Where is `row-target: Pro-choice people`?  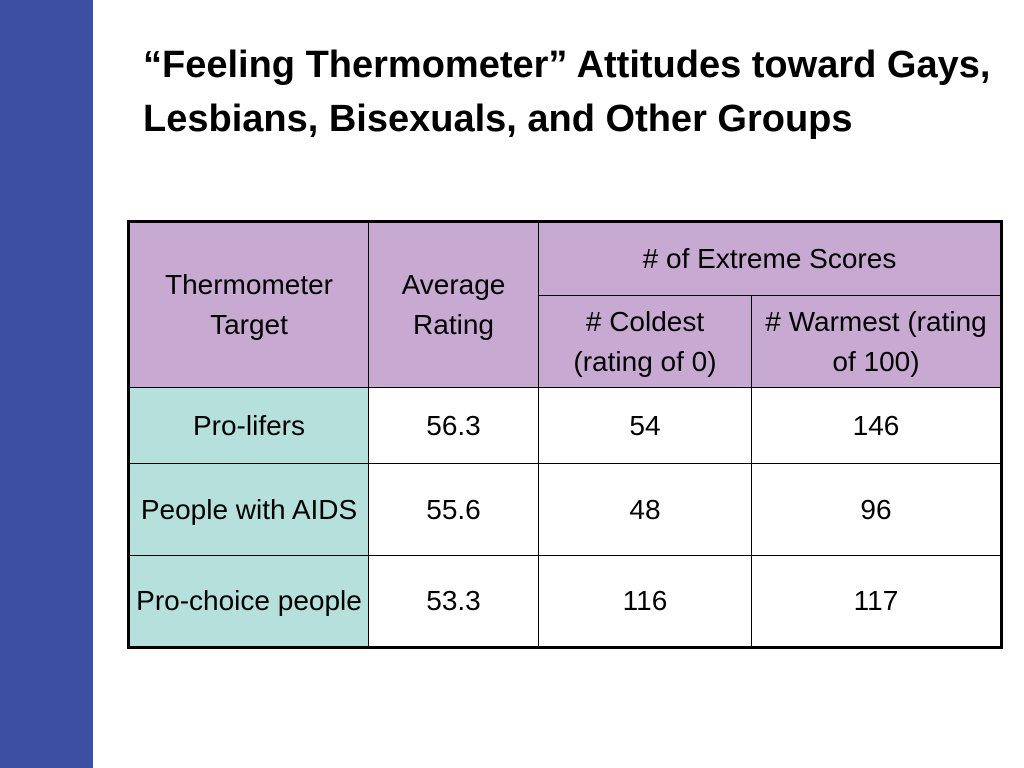 row-target: Pro-choice people is located at coordinates (248, 601).